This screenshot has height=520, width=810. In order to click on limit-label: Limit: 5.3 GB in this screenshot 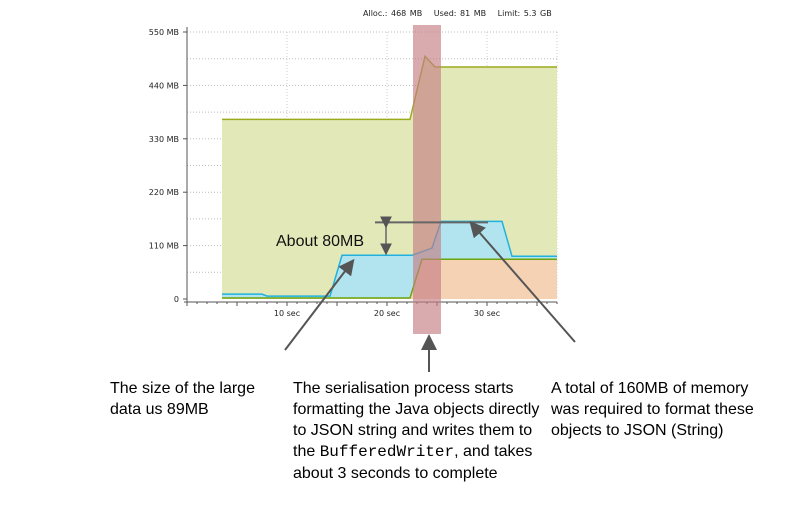, I will do `click(524, 13)`.